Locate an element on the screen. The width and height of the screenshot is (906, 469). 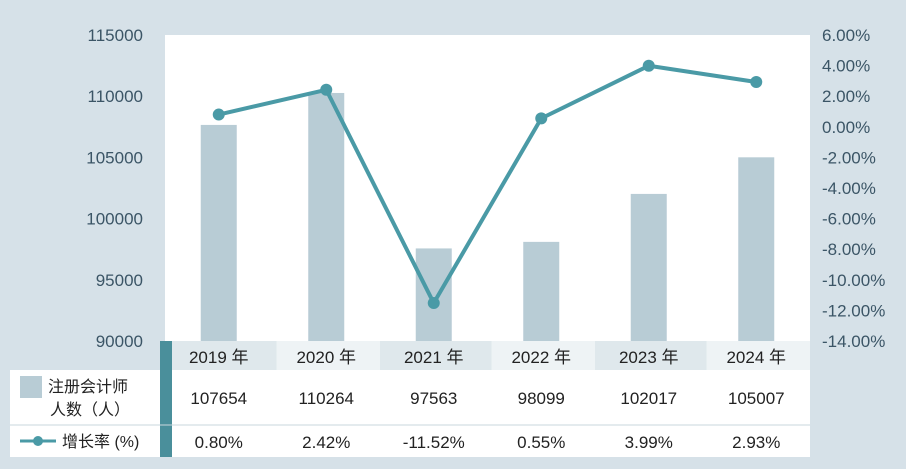
legend-bar-name-line1: 注册会计师 is located at coordinates (88, 387).